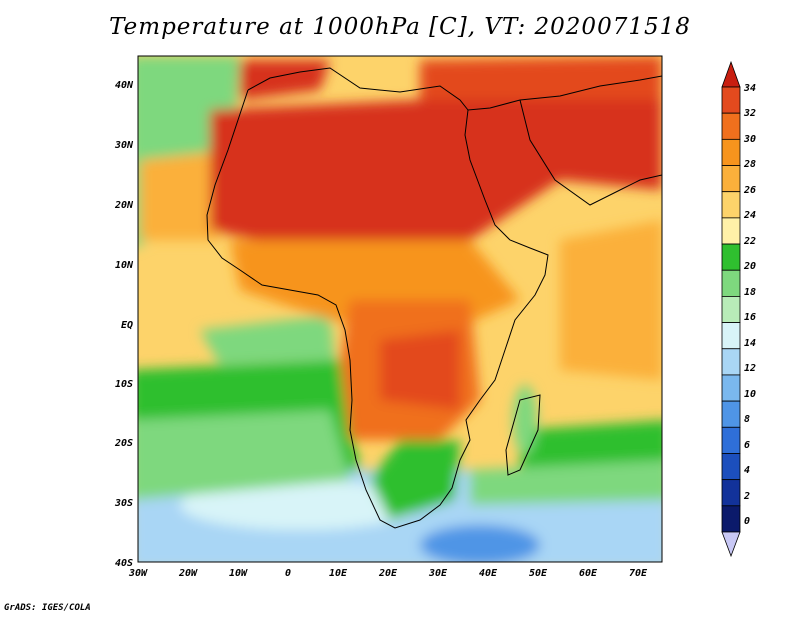 This screenshot has width=800, height=618. Describe the element at coordinates (747, 445) in the screenshot. I see `colorbar-label: 6` at that location.